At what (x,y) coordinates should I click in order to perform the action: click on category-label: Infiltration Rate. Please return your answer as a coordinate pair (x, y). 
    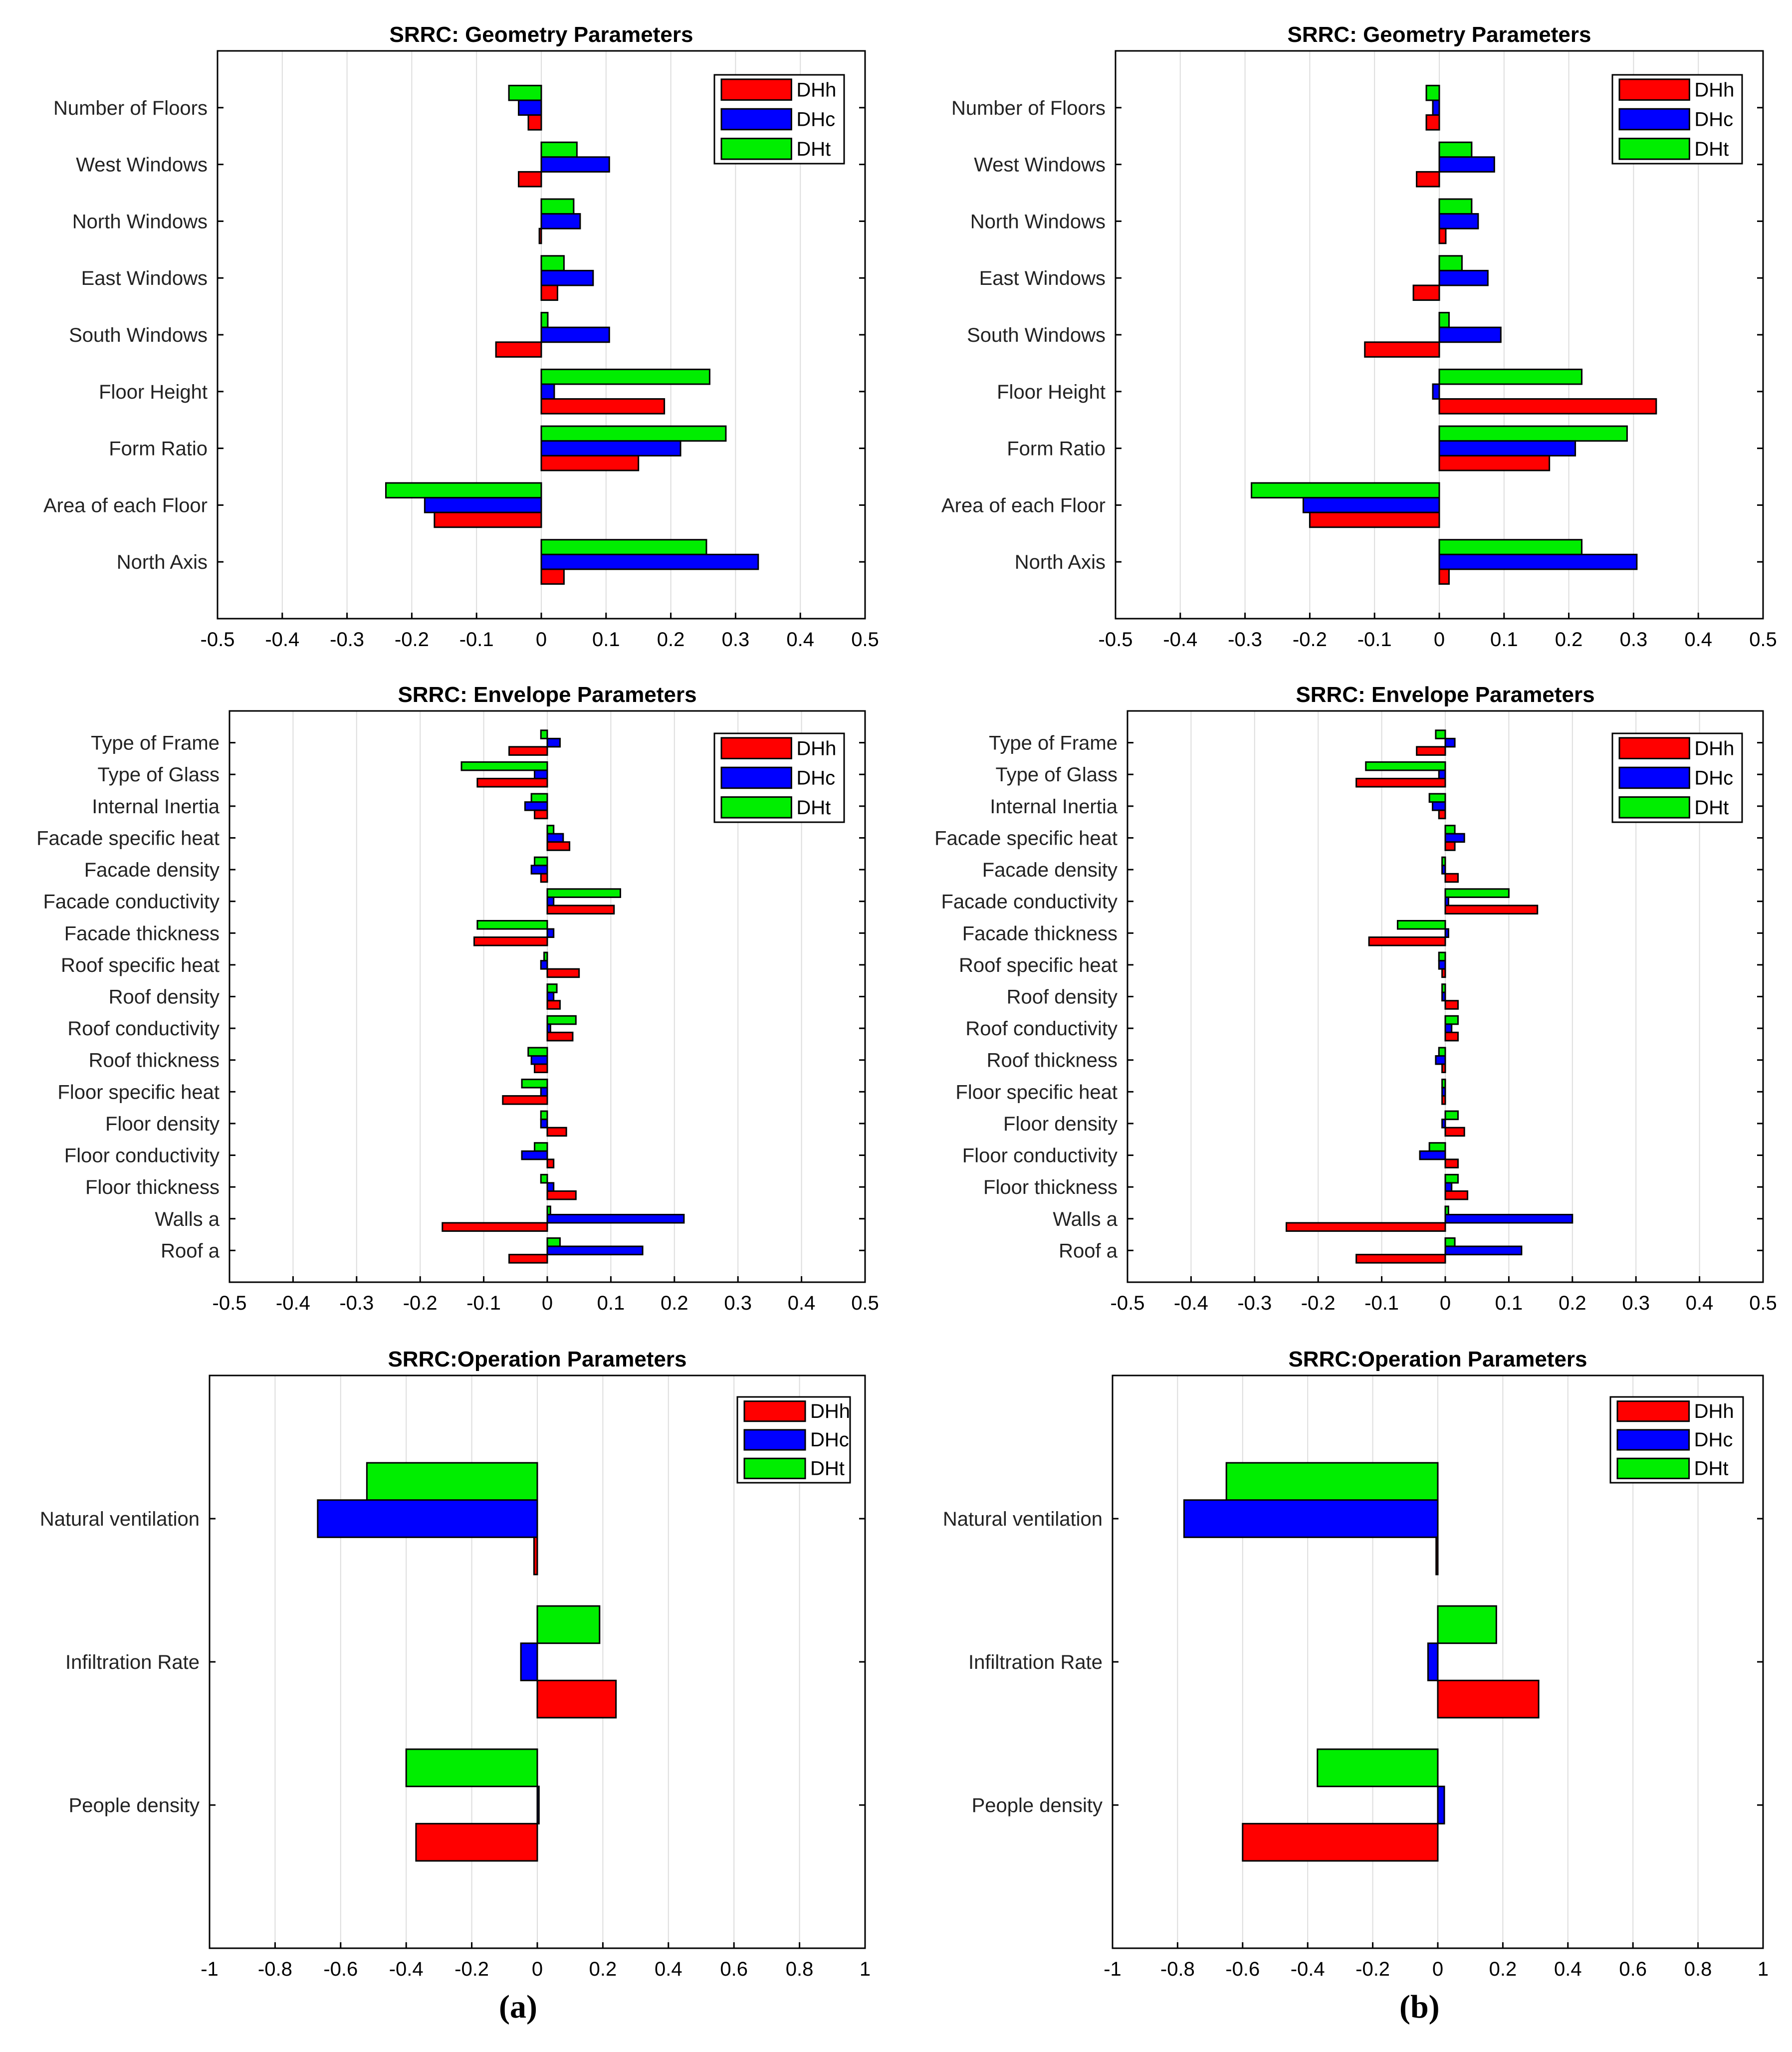
    Looking at the image, I should click on (1035, 1662).